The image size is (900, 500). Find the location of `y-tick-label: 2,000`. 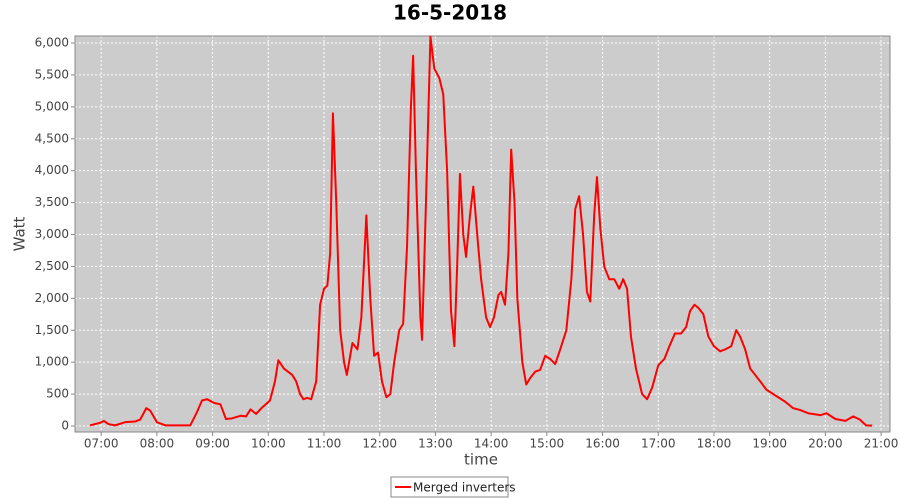

y-tick-label: 2,000 is located at coordinates (52, 298).